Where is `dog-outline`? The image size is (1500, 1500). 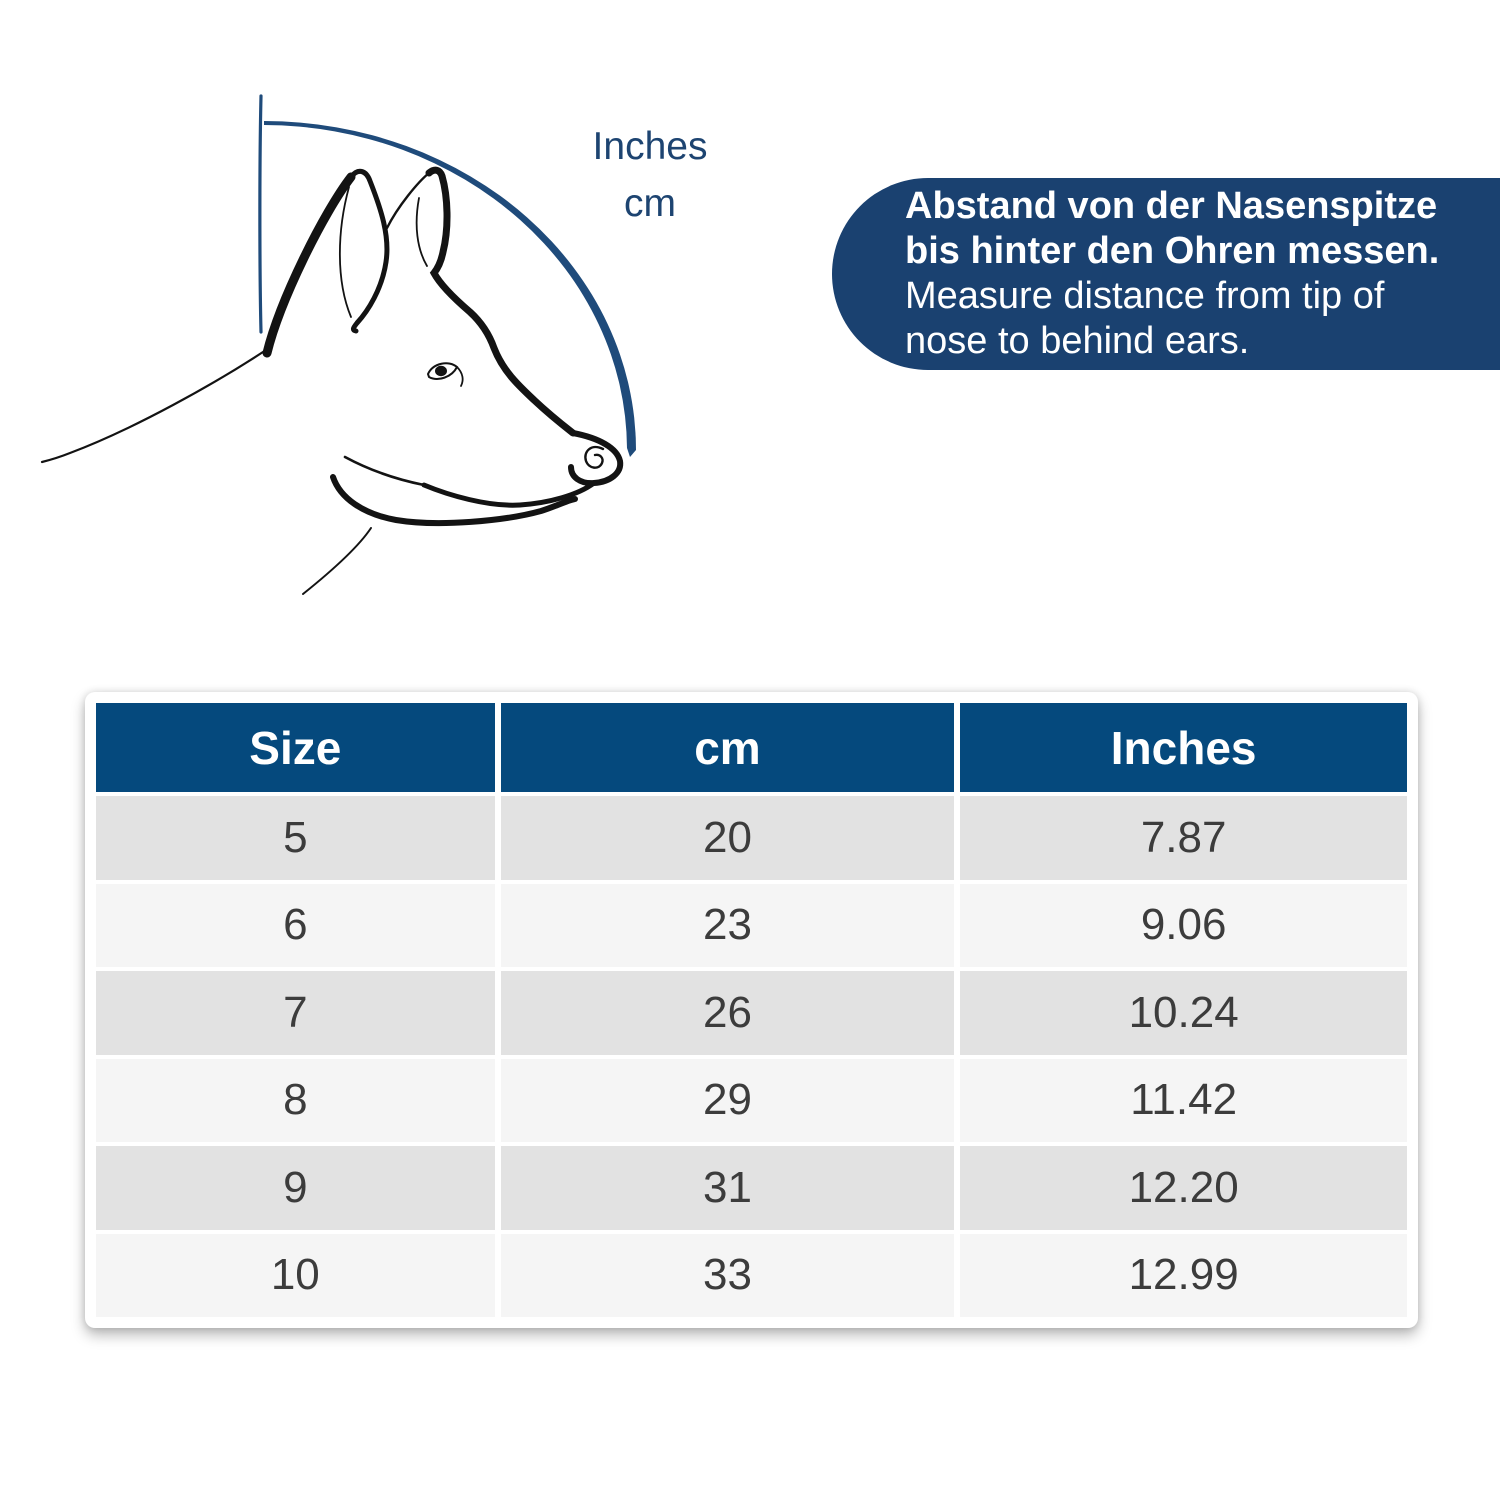 dog-outline is located at coordinates (332, 380).